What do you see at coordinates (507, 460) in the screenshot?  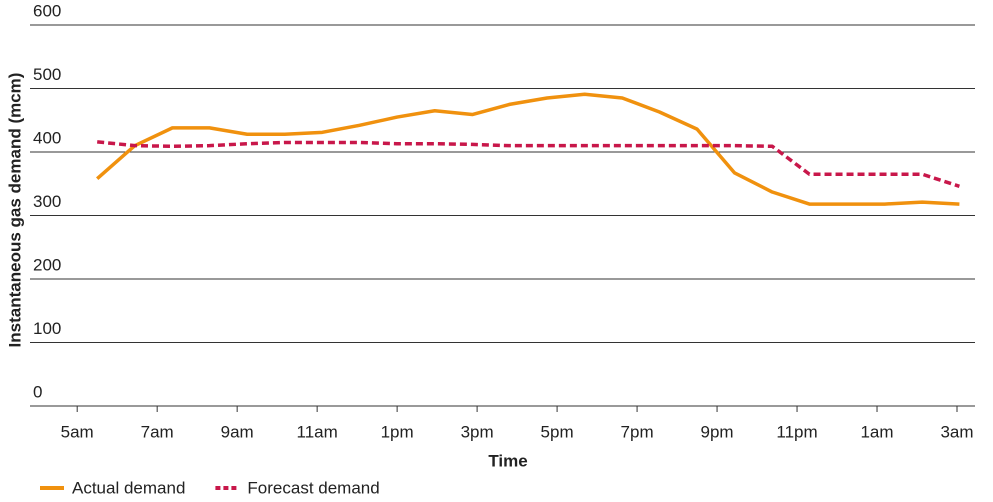 I see `x-axis-label: Time` at bounding box center [507, 460].